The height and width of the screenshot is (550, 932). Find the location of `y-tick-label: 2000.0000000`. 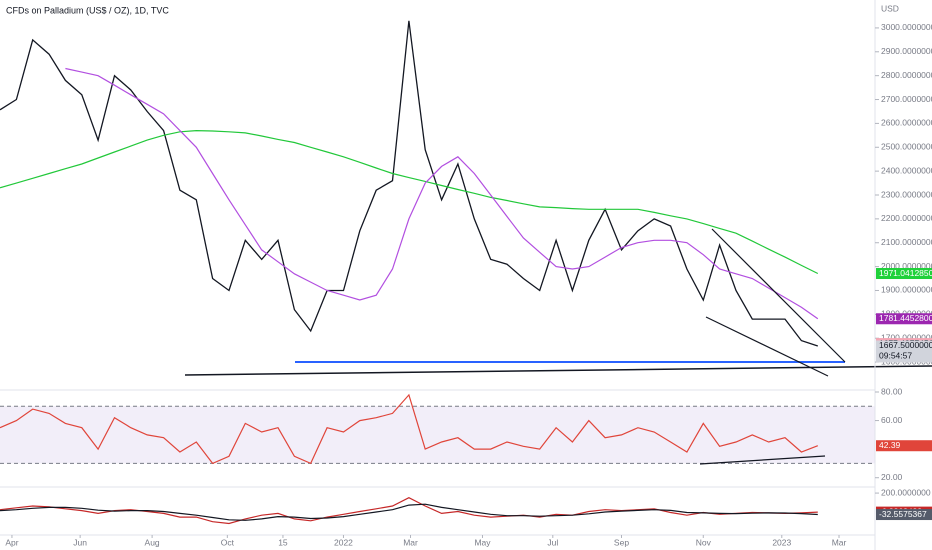

y-tick-label: 2000.0000000 is located at coordinates (906, 266).